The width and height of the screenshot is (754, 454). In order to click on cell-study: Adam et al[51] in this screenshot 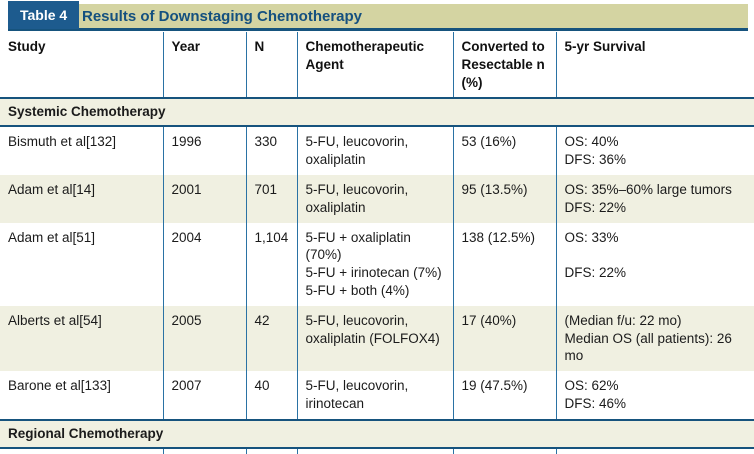, I will do `click(81, 264)`.